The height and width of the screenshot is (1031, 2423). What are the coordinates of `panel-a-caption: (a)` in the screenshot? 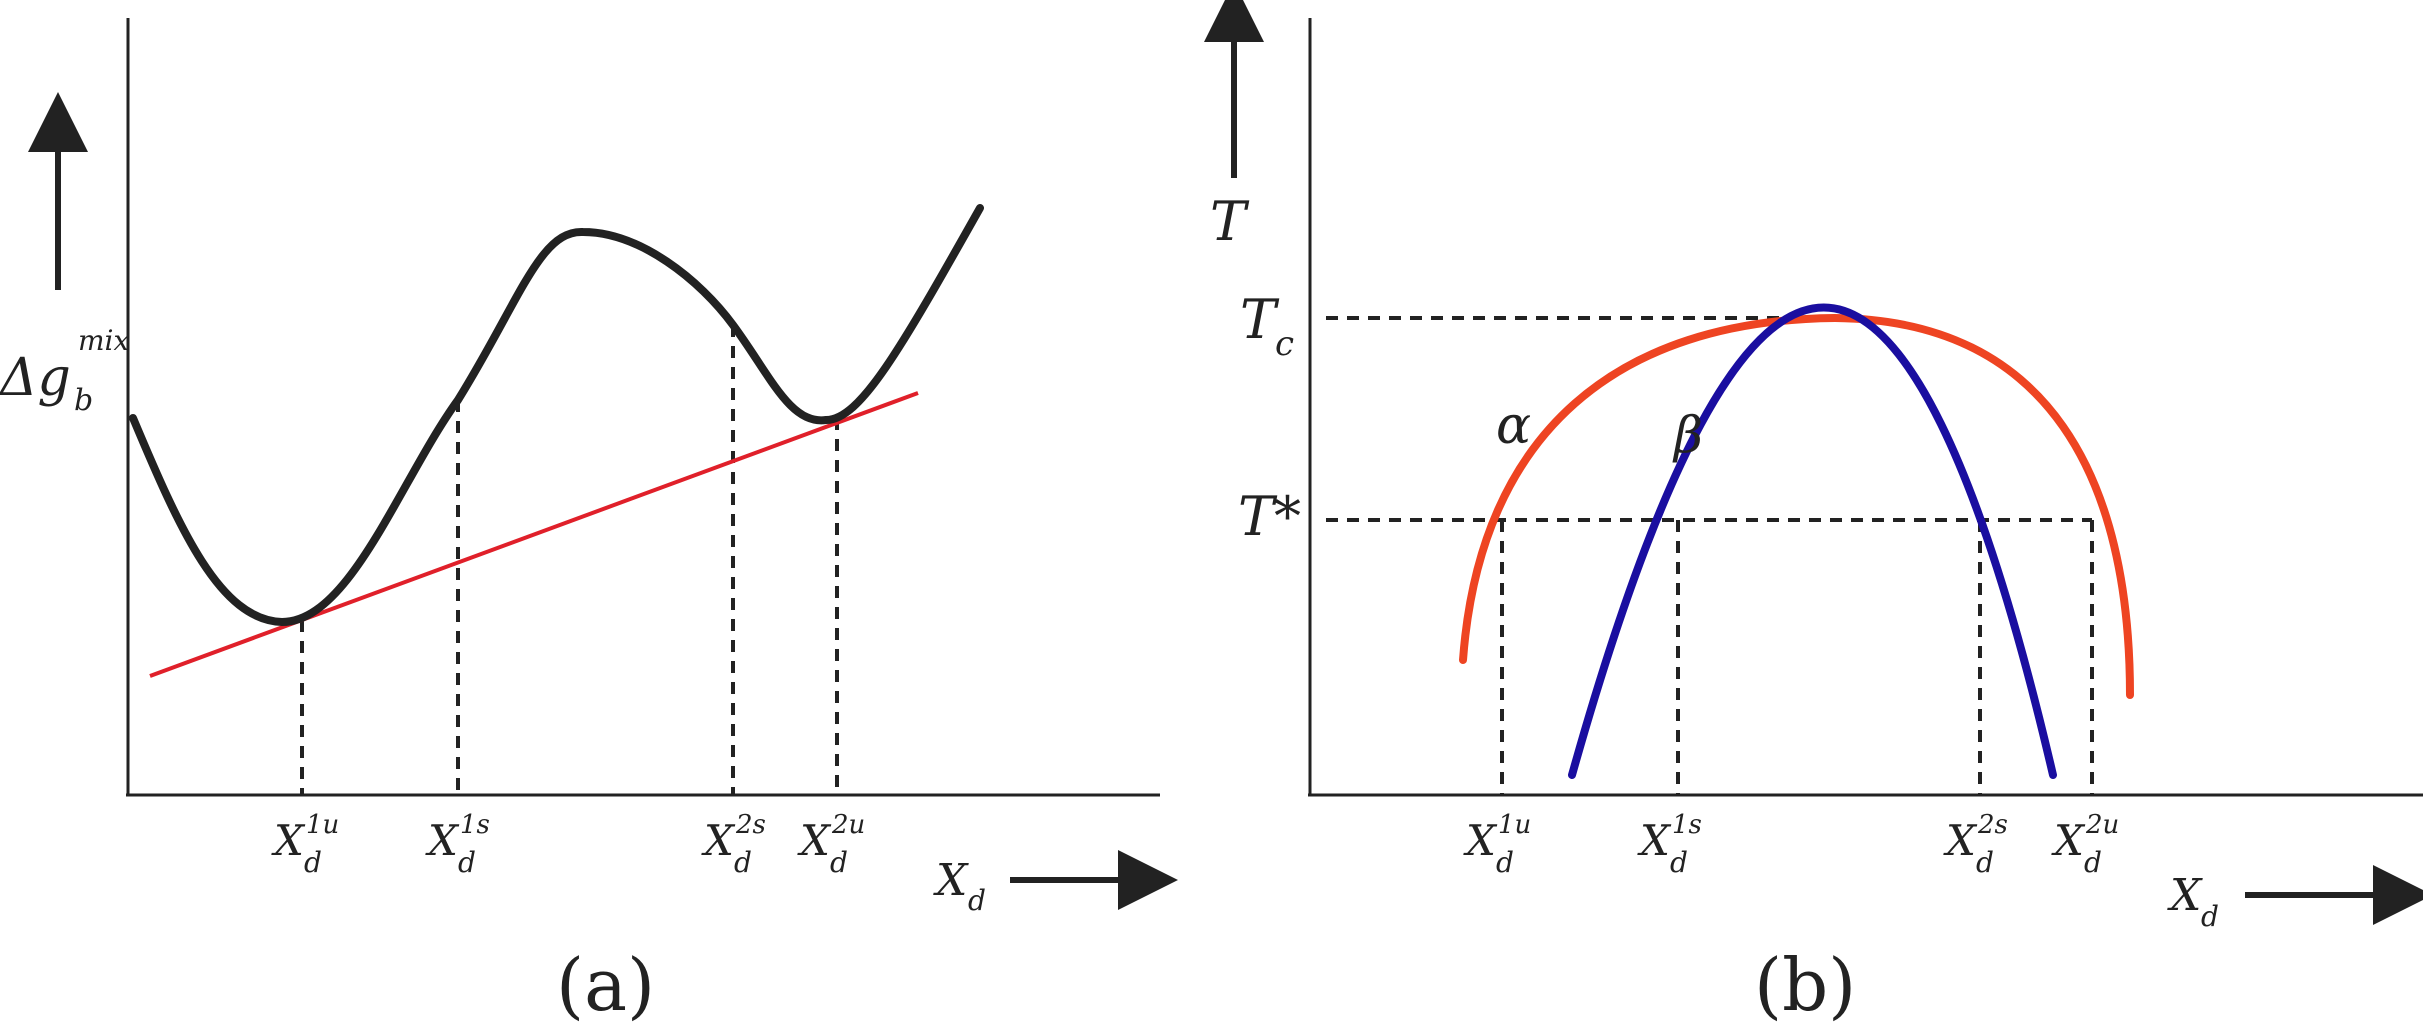 It's located at (605, 985).